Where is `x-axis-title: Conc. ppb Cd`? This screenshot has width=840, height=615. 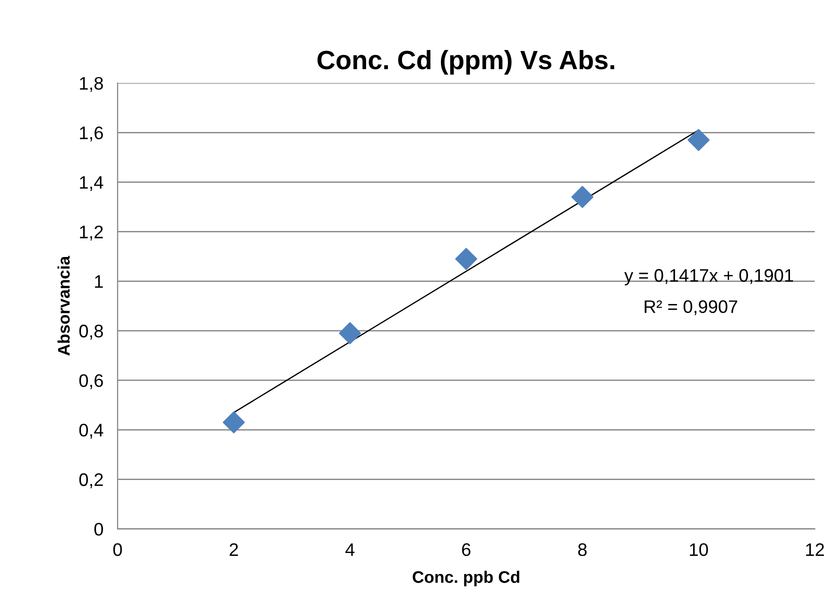 x-axis-title: Conc. ppb Cd is located at coordinates (466, 578).